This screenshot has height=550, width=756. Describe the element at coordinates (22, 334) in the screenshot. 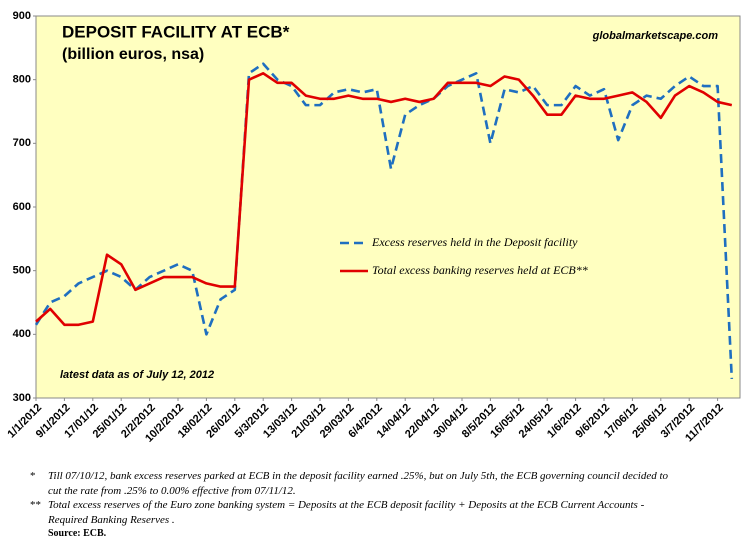

I see `y-tick-label: 400` at that location.